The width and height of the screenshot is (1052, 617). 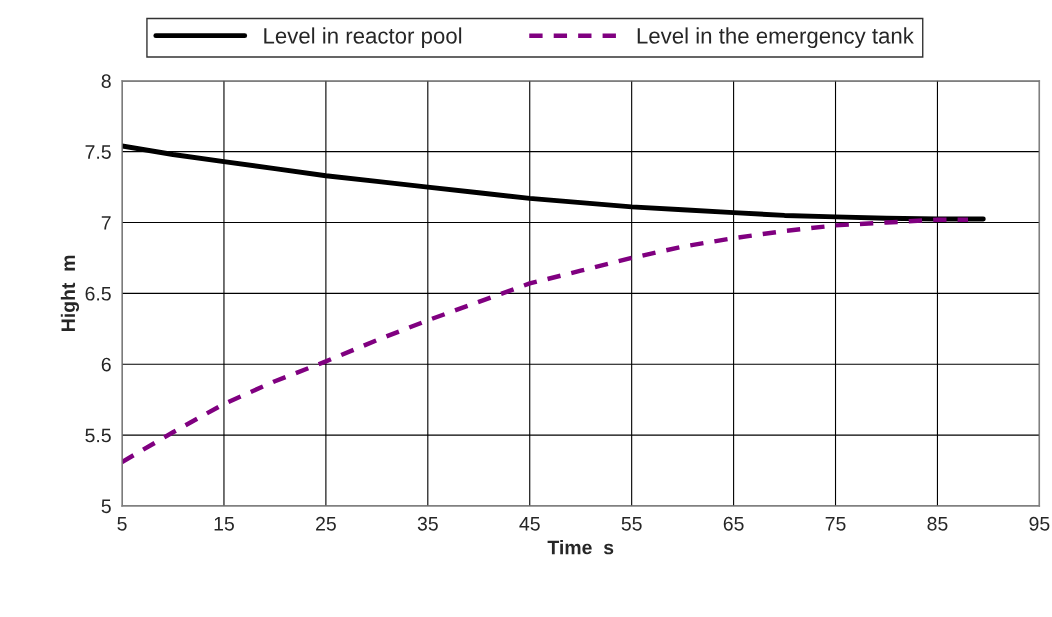 What do you see at coordinates (733, 523) in the screenshot?
I see `x-tick-label: 65` at bounding box center [733, 523].